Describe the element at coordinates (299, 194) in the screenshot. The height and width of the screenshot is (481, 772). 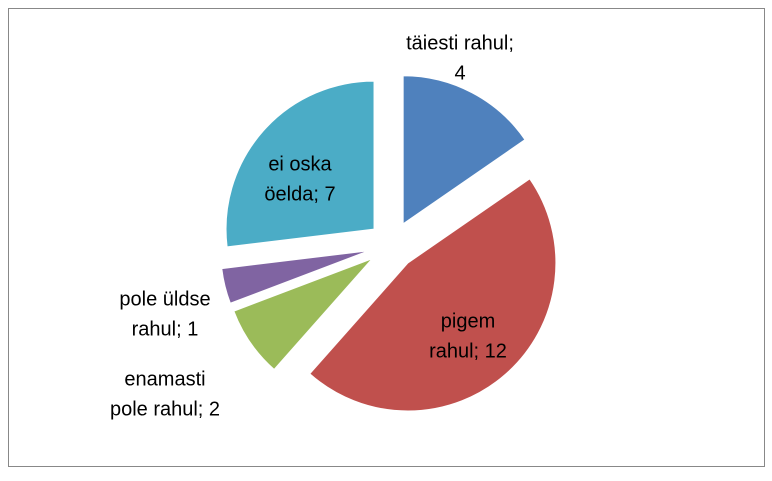
I see `data-label: öelda; 7` at that location.